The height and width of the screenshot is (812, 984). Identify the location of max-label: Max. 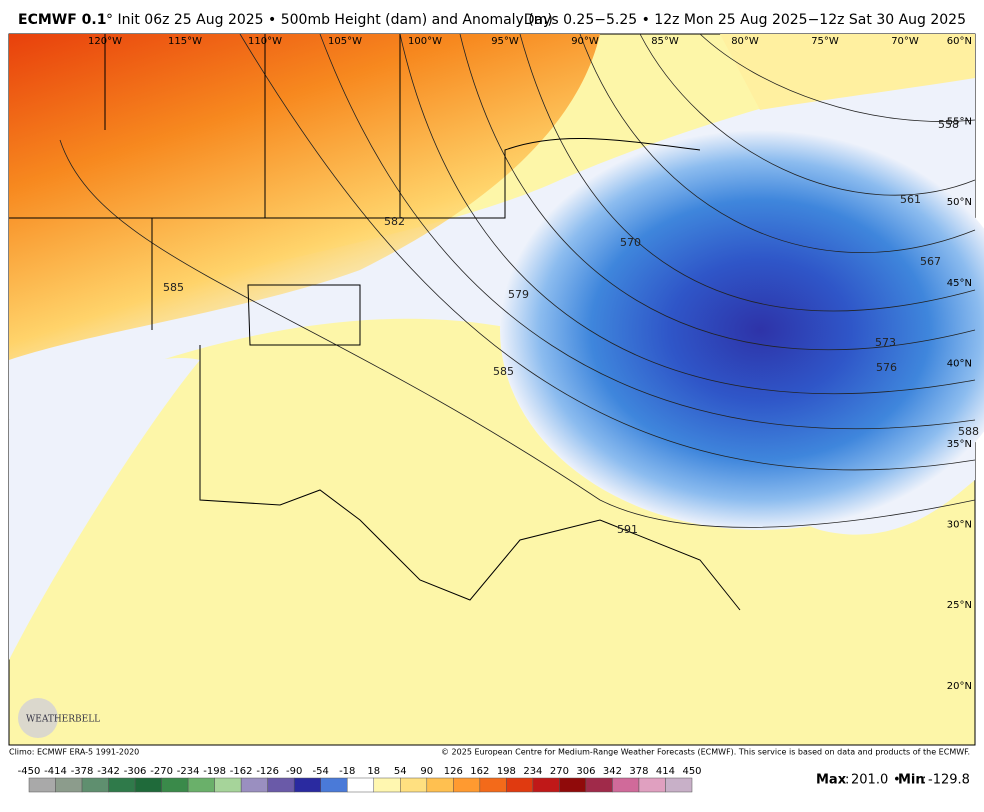
(831, 780).